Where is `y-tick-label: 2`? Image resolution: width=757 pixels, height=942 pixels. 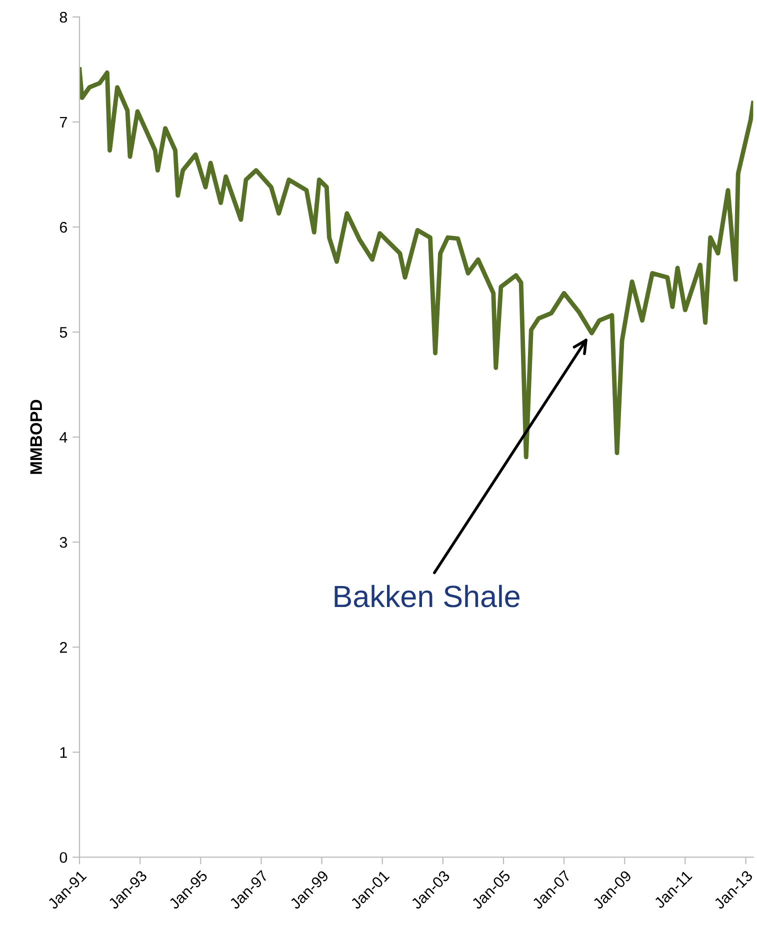 y-tick-label: 2 is located at coordinates (63, 647).